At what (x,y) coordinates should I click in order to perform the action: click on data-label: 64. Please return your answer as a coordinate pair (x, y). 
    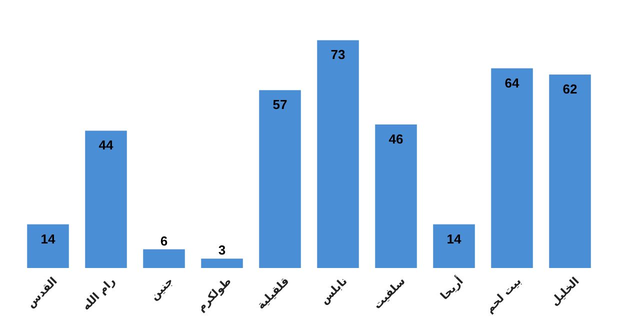
    Looking at the image, I should click on (512, 82).